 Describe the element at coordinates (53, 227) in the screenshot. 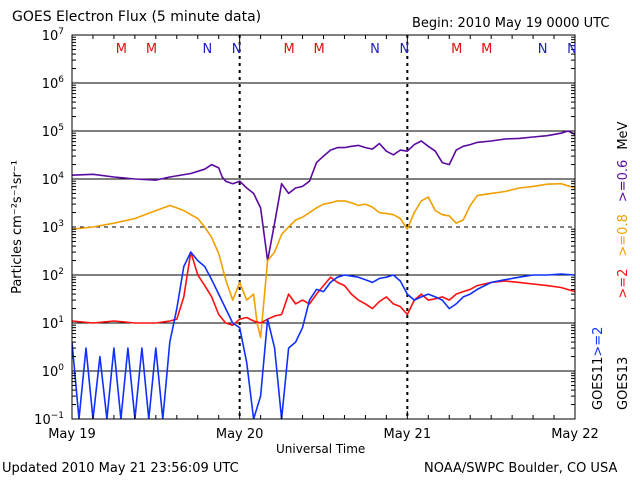

I see `y-tick-label: 10³` at that location.